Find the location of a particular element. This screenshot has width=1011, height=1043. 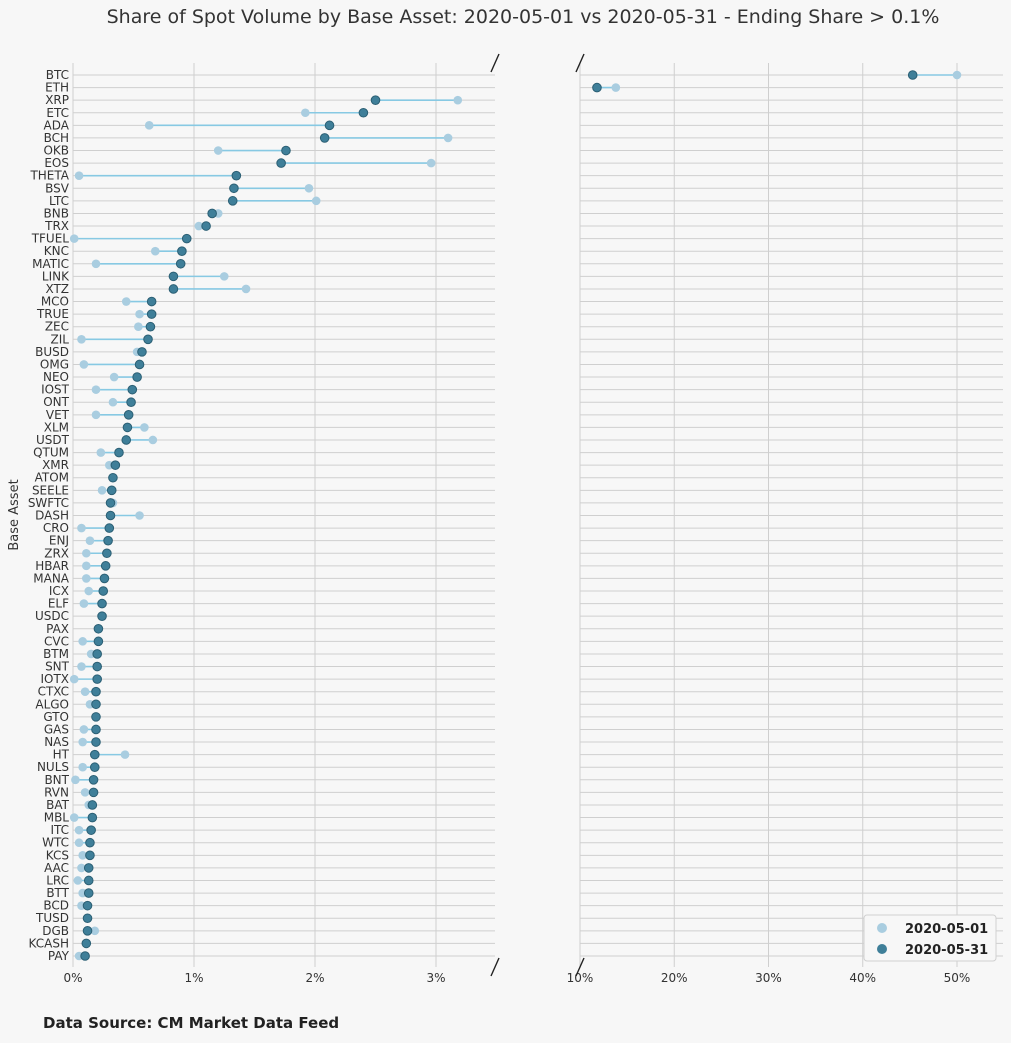

y-tick-label: HT is located at coordinates (61, 755).